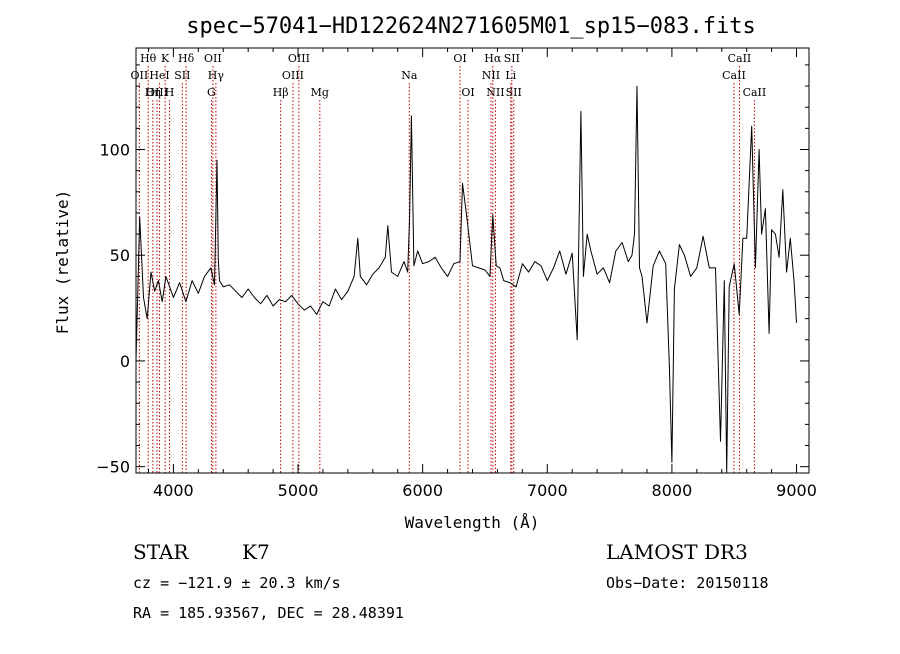 The image size is (900, 654). I want to click on emission-line-label: G, so click(211, 92).